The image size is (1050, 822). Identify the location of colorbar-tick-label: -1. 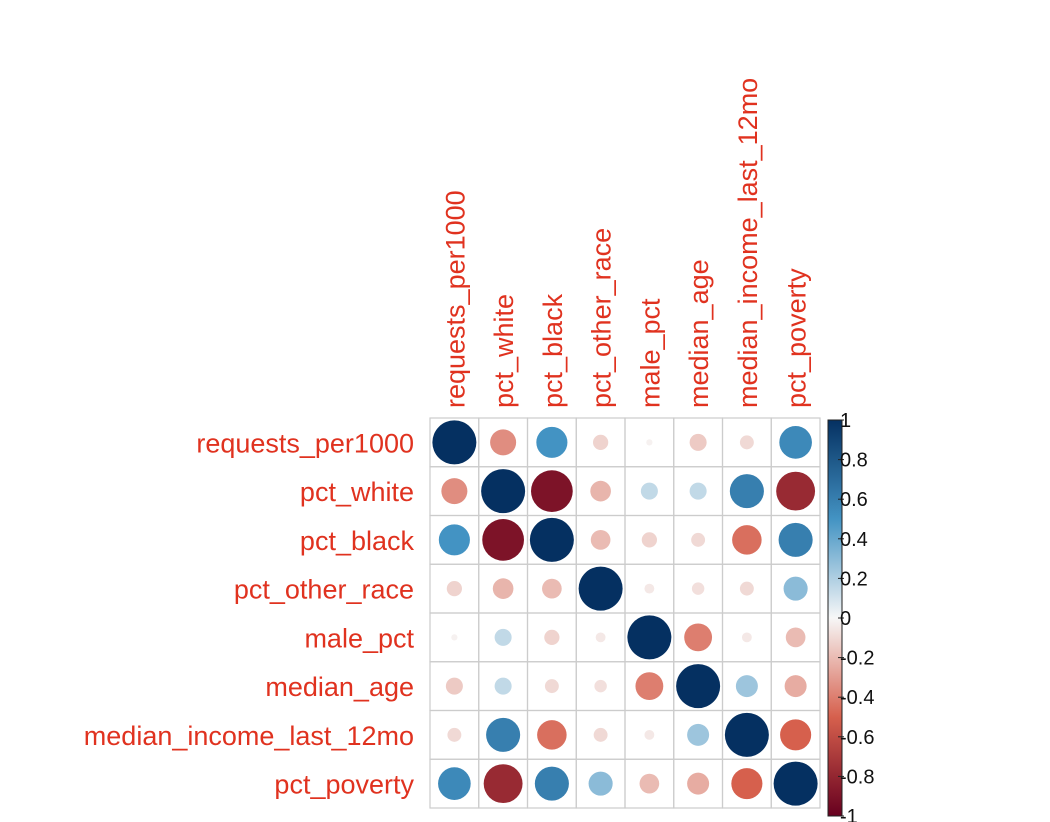
(849, 814).